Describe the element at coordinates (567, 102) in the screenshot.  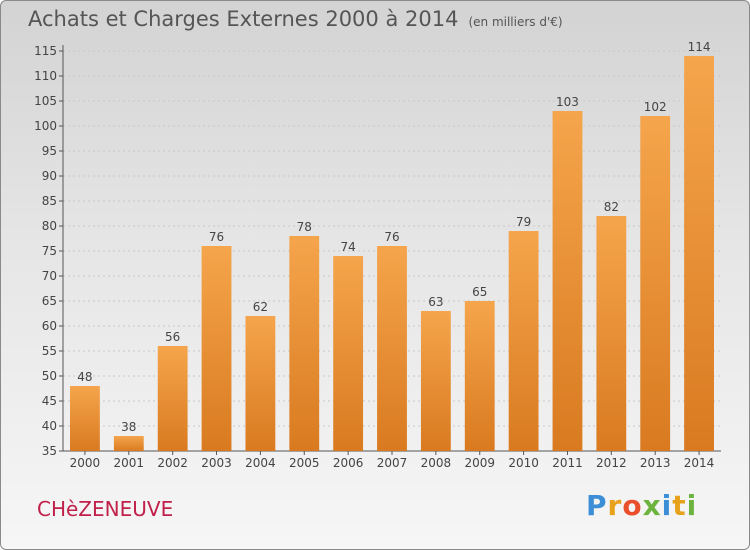
I see `data-label: 103` at that location.